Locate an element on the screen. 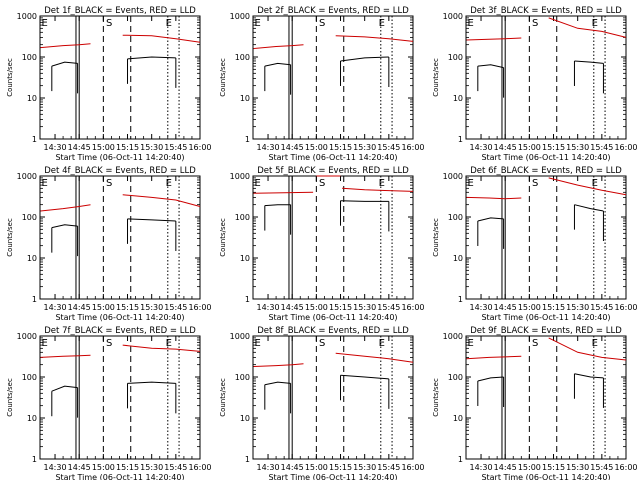 The image size is (640, 484). chart-title: Det 4f_BLACK = Events, RED = LLD is located at coordinates (120, 171).